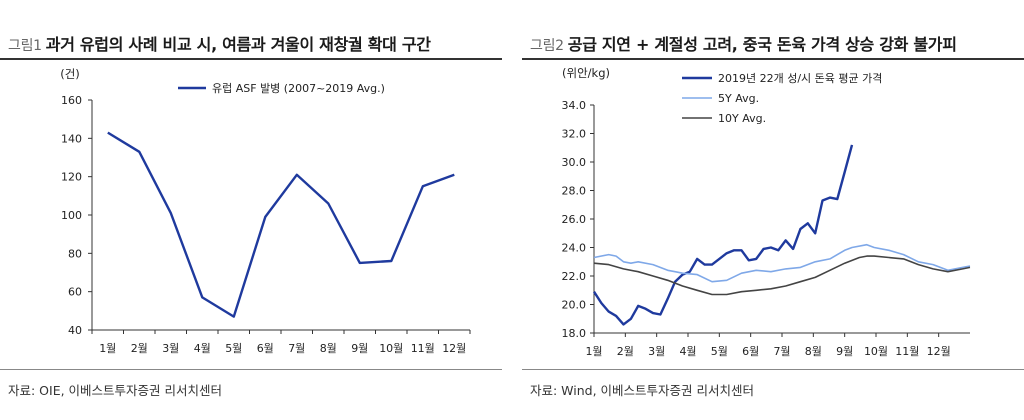 The width and height of the screenshot is (1024, 420). I want to click on left-x-tick-label: 7월, so click(296, 348).